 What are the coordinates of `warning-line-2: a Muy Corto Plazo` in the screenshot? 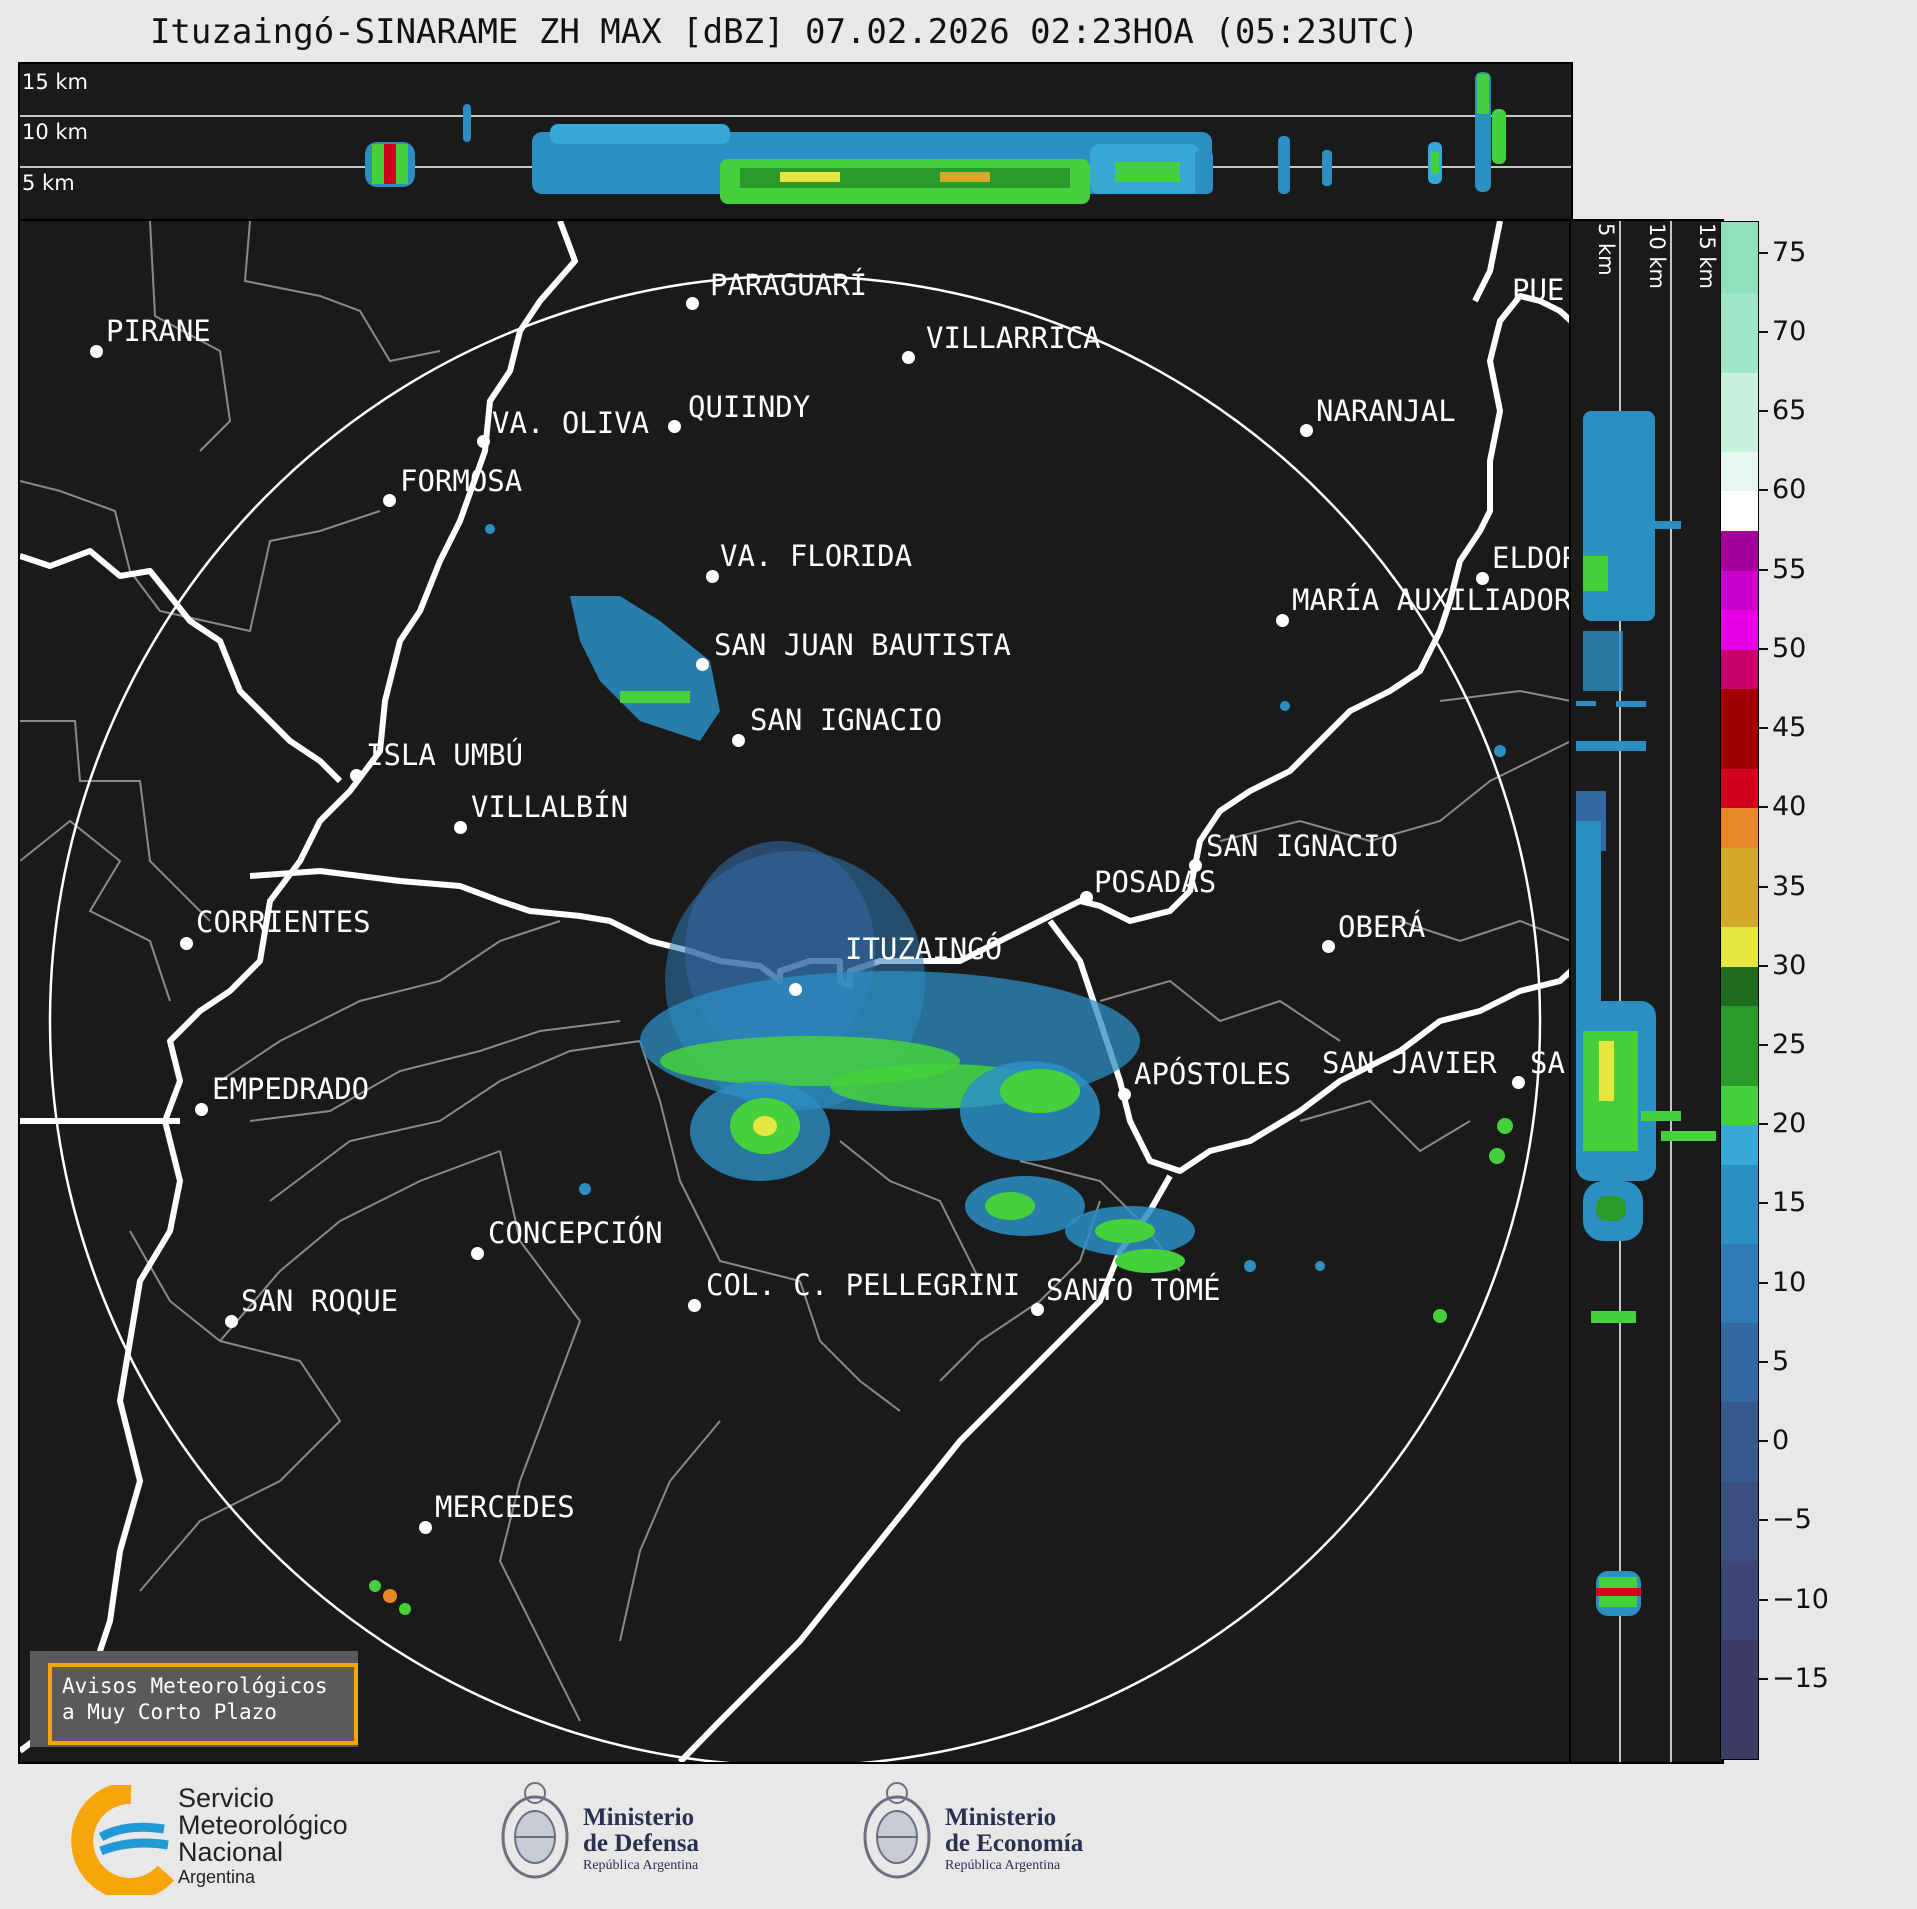 It's located at (169, 1712).